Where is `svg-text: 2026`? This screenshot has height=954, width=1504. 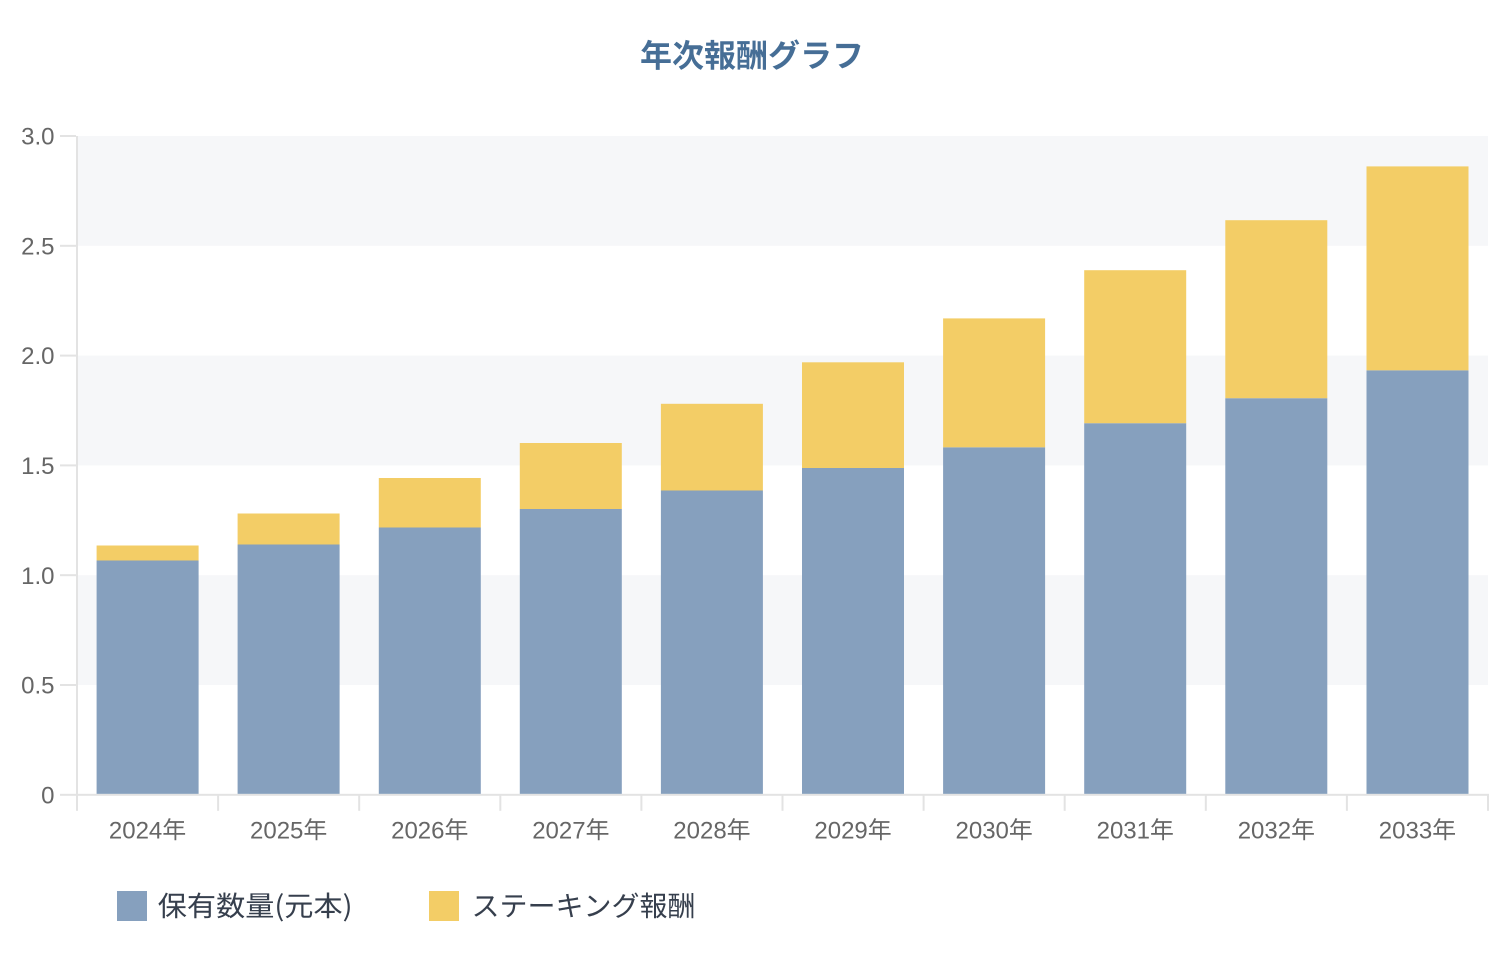
svg-text: 2026 is located at coordinates (417, 830).